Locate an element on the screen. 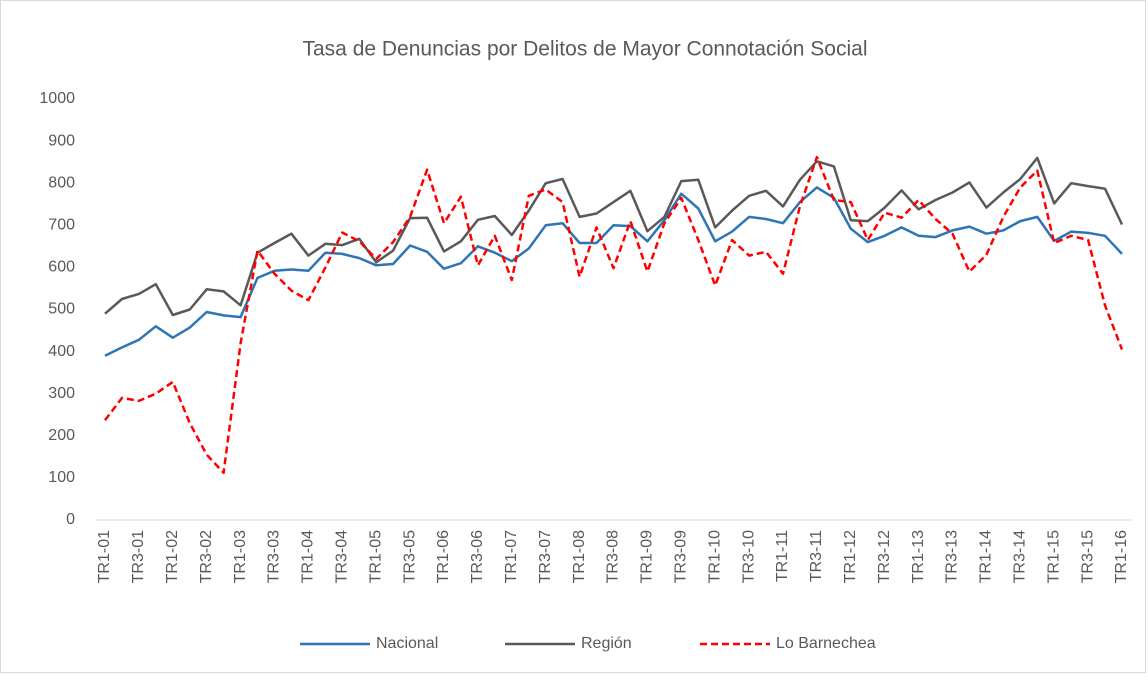 The height and width of the screenshot is (680, 1148). x-tick-label: TR1-14 is located at coordinates (986, 556).